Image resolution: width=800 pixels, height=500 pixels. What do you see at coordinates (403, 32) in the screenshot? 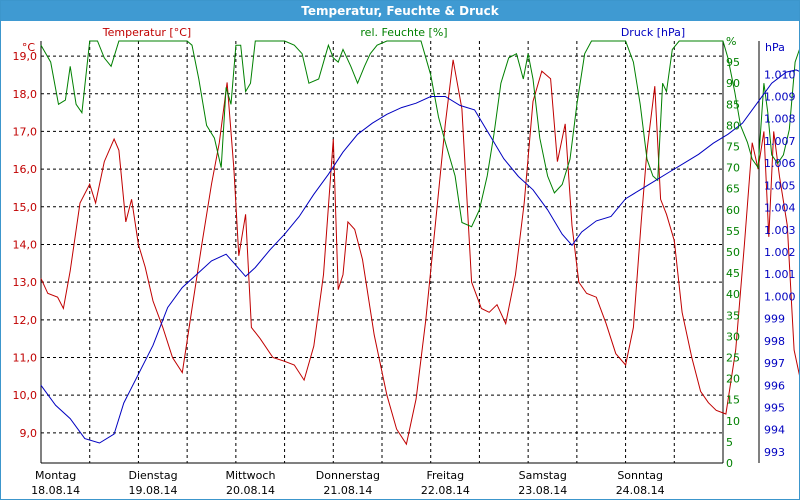
I see `humidity-axis-label: rel. Feuchte [%]` at bounding box center [403, 32].